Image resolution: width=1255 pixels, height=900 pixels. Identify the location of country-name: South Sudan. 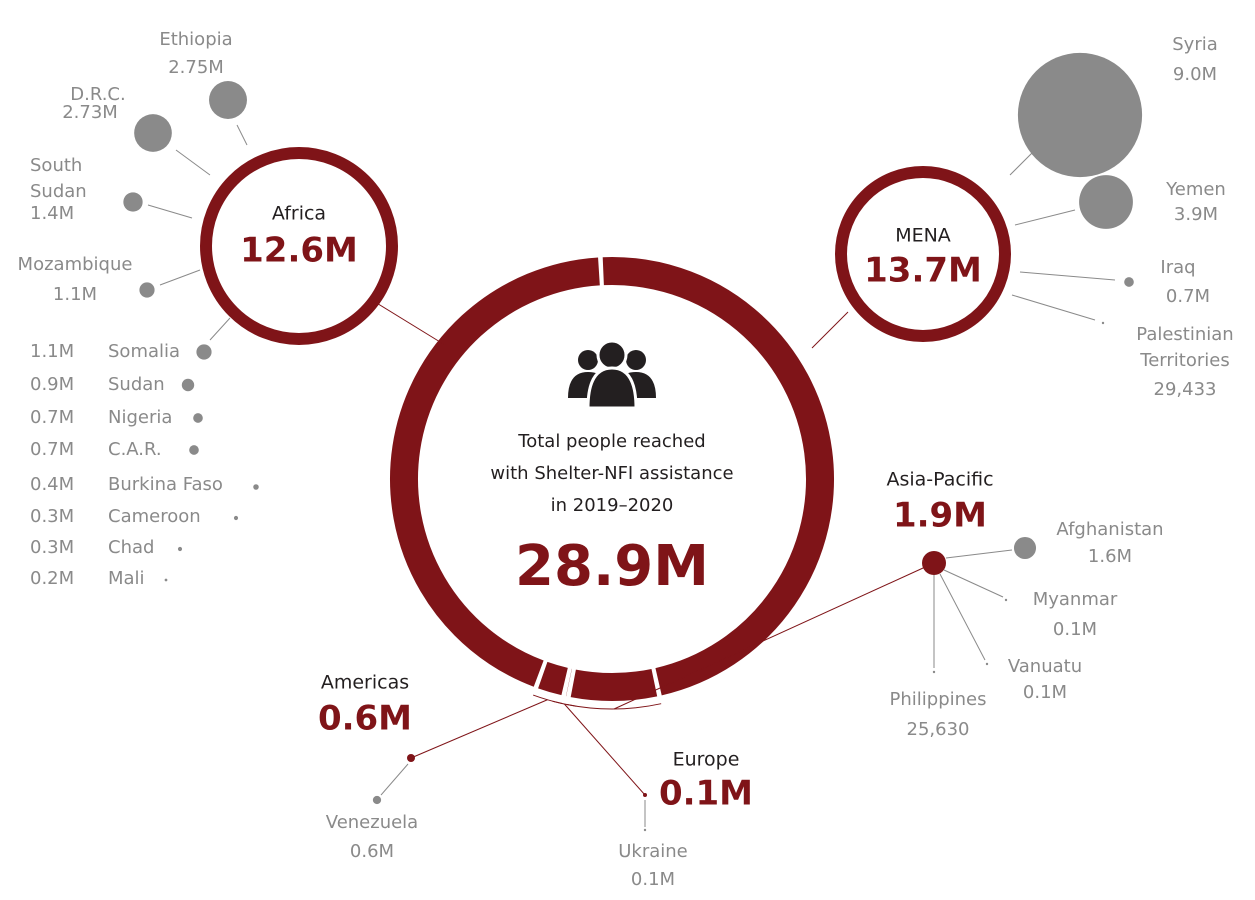
(58, 178).